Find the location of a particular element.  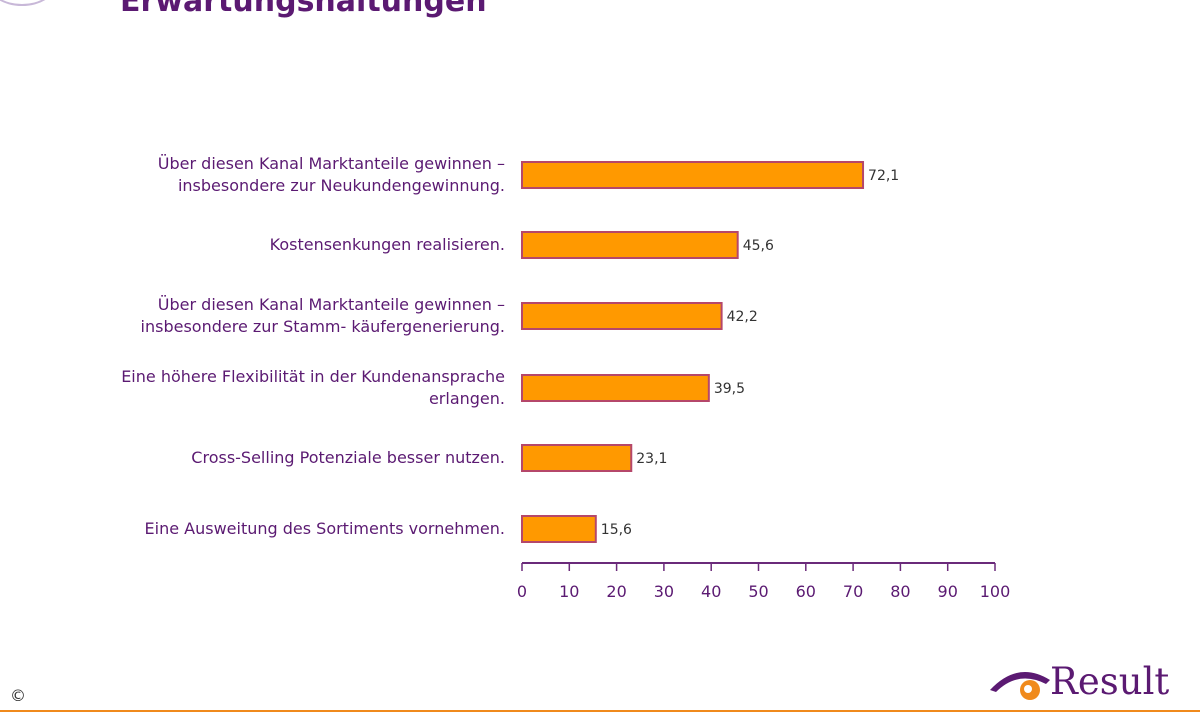

copyright-symbol: © is located at coordinates (18, 695).